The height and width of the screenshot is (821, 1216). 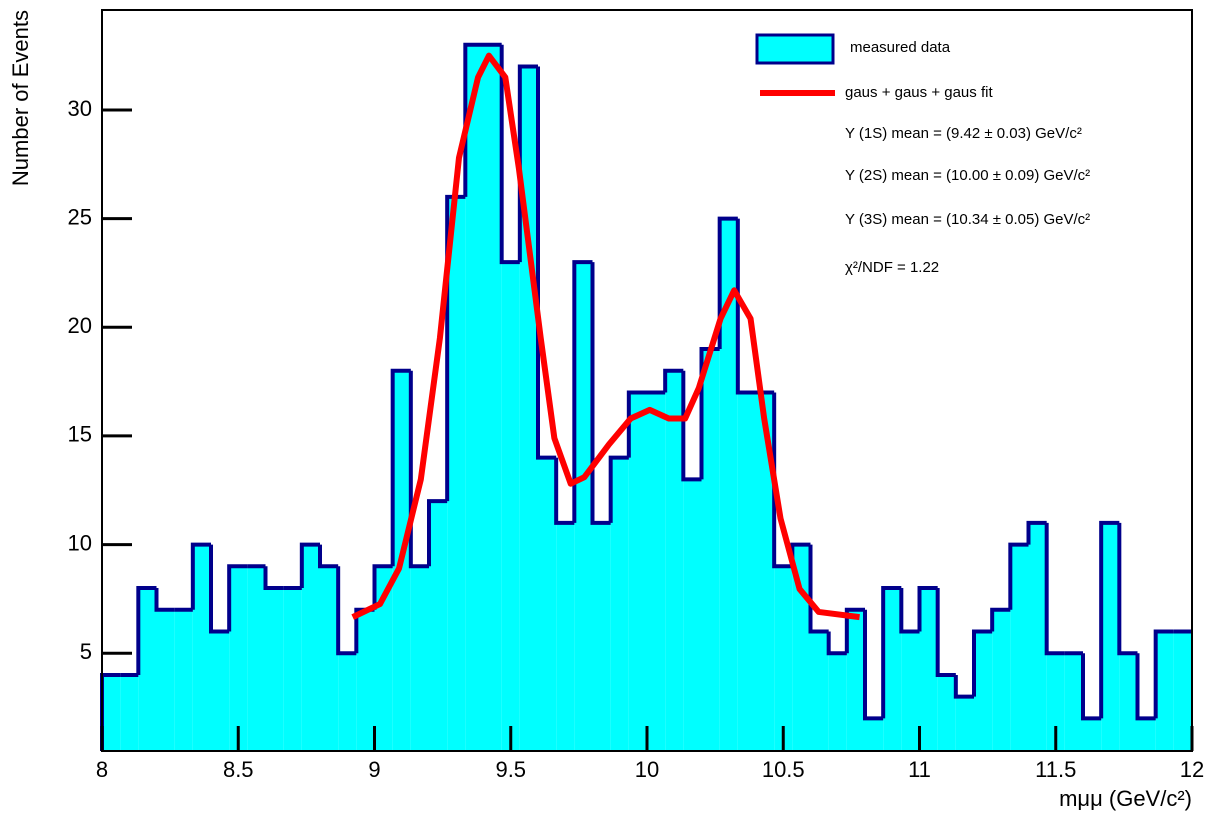 I want to click on x-tick-label: 10, so click(x=647, y=769).